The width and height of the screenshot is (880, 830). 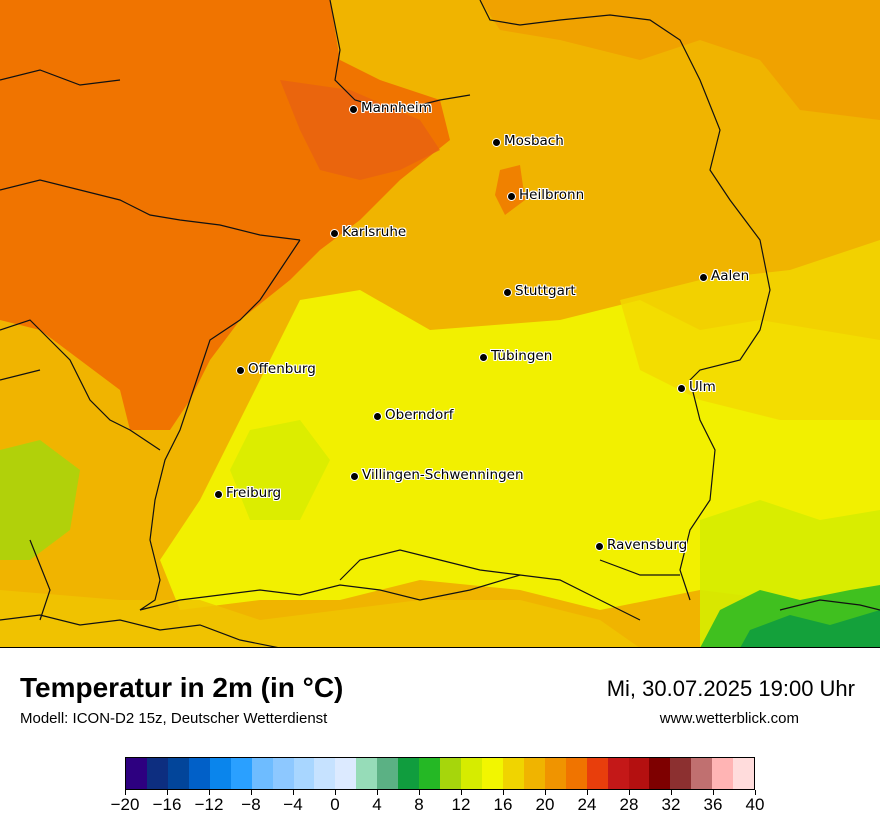 I want to click on city-marker: Karlsruhe, so click(x=368, y=232).